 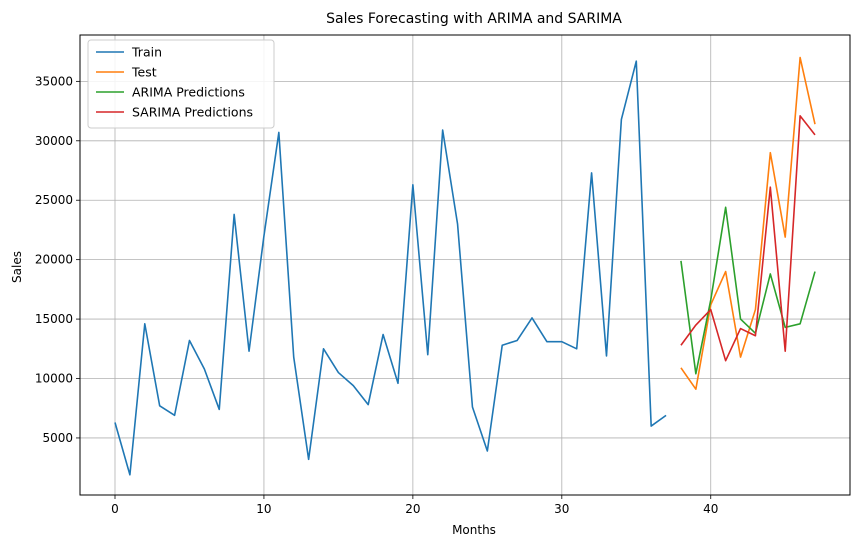 I want to click on series-line-test, so click(x=748, y=223).